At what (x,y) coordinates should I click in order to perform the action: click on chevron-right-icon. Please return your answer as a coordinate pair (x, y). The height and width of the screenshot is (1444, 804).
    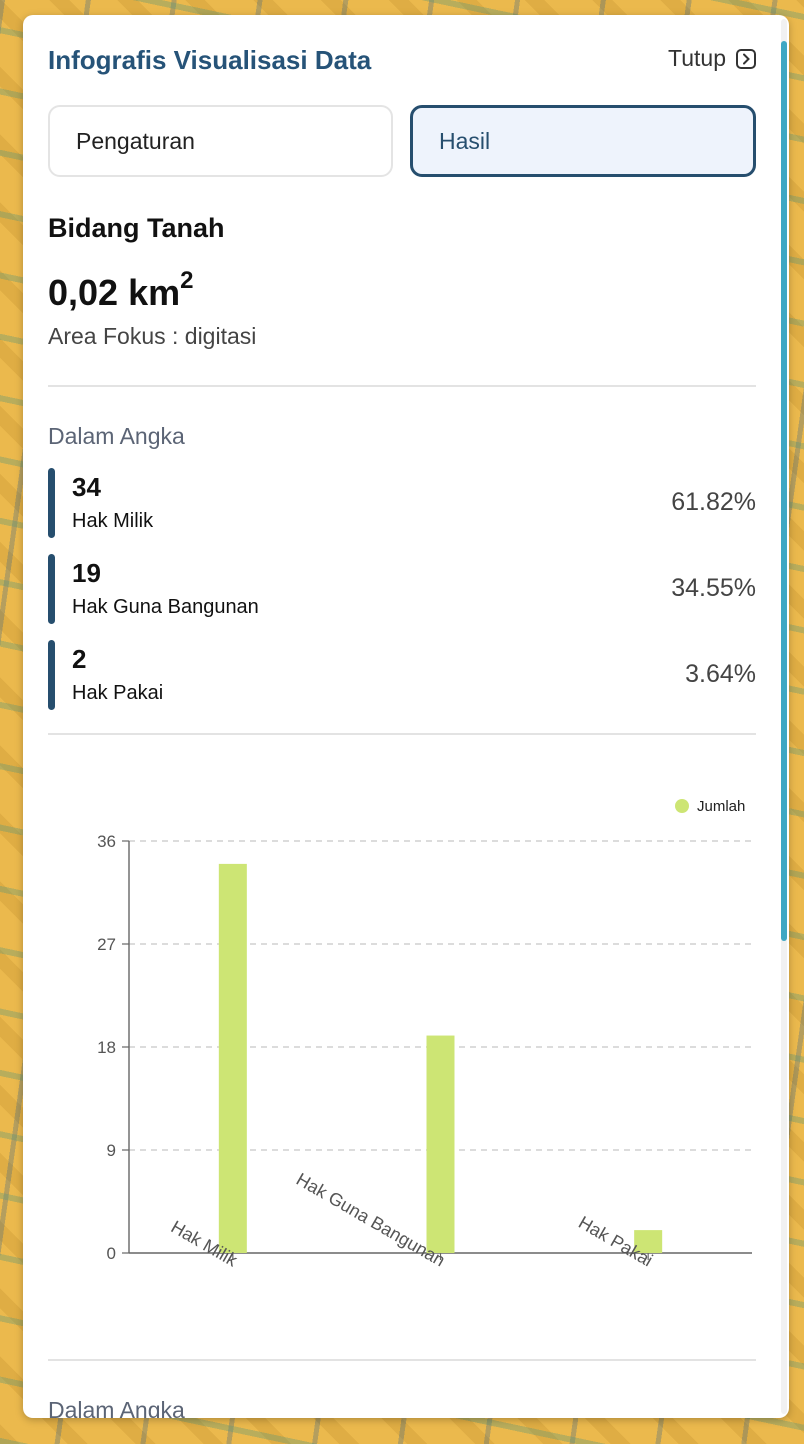
    Looking at the image, I should click on (746, 58).